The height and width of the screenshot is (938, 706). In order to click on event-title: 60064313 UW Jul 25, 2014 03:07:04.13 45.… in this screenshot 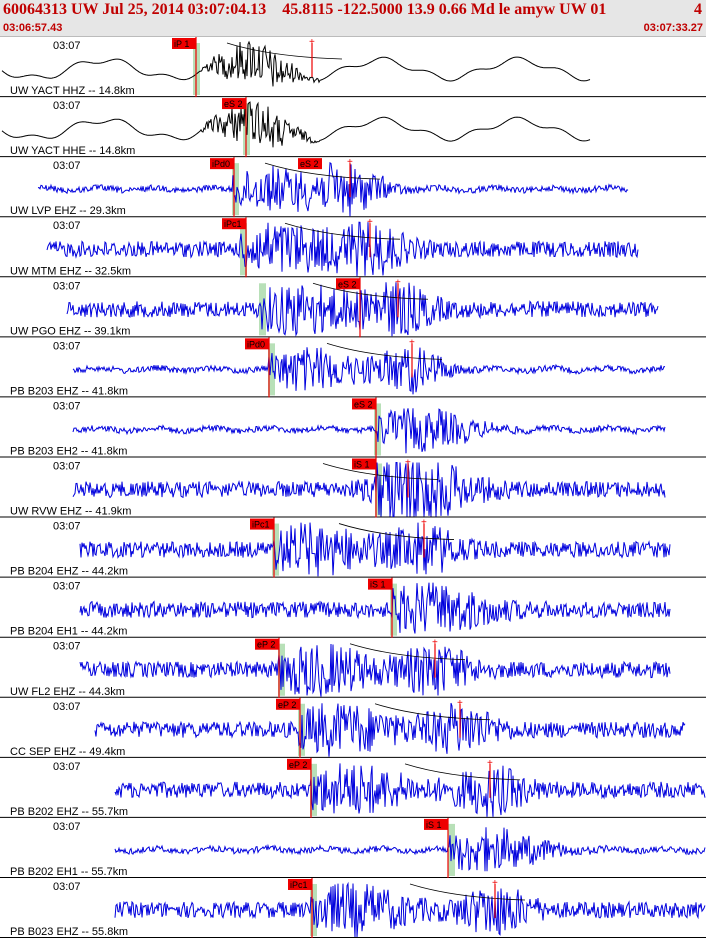, I will do `click(305, 9)`.